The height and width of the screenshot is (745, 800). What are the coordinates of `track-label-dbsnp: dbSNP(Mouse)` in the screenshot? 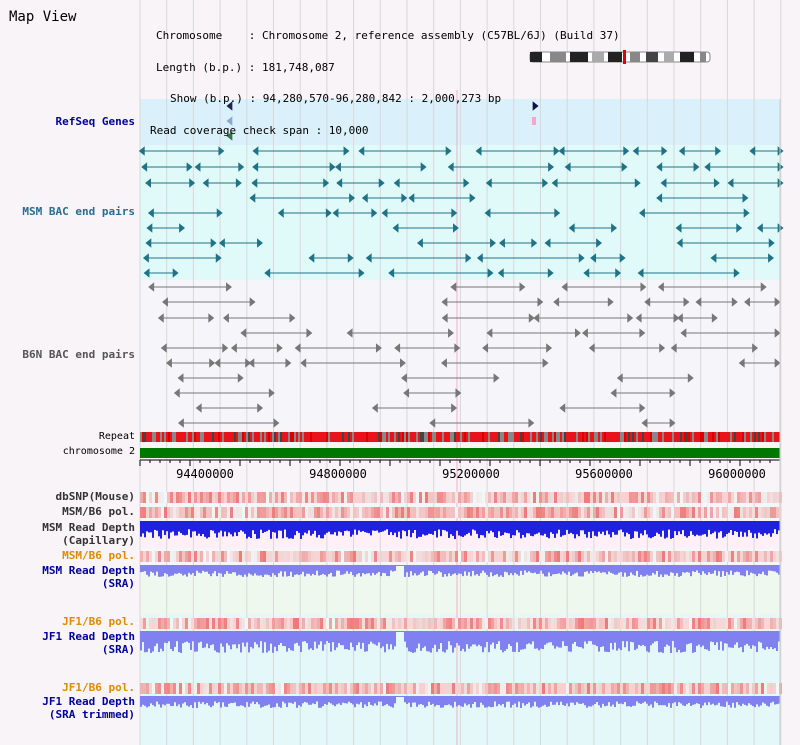 It's located at (95, 496).